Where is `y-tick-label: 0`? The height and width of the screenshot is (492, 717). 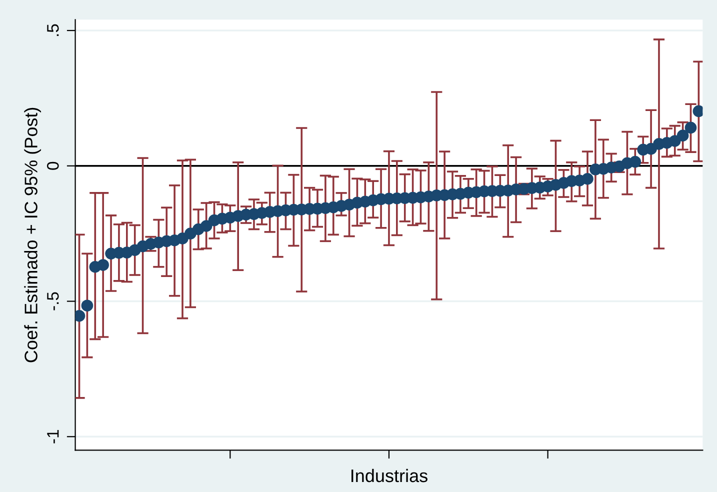
y-tick-label: 0 is located at coordinates (52, 166).